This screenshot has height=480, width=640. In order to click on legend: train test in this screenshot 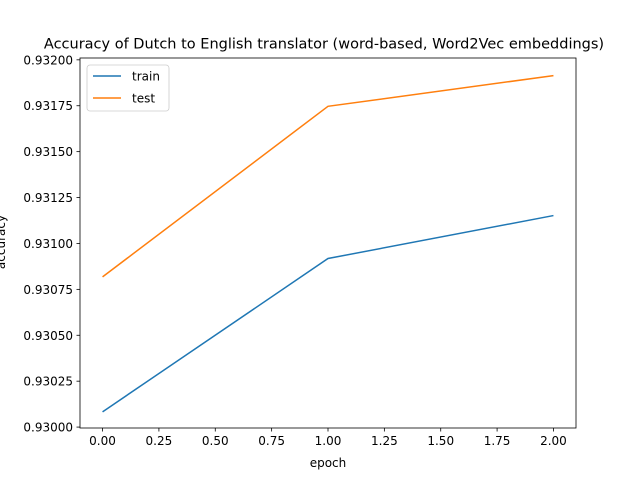, I will do `click(128, 88)`.